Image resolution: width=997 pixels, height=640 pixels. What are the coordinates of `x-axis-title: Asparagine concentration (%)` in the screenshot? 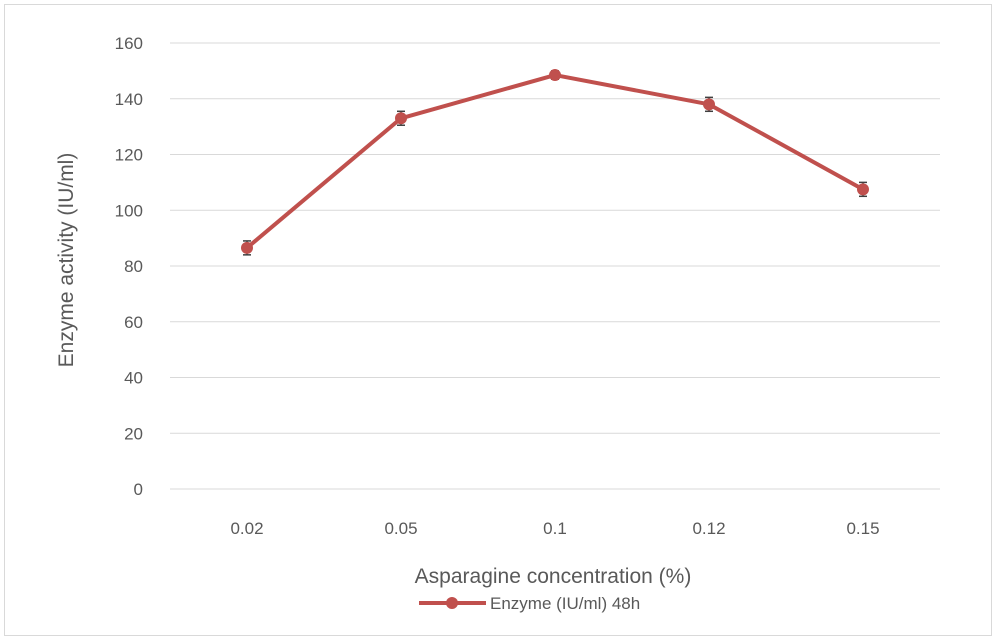 It's located at (553, 576).